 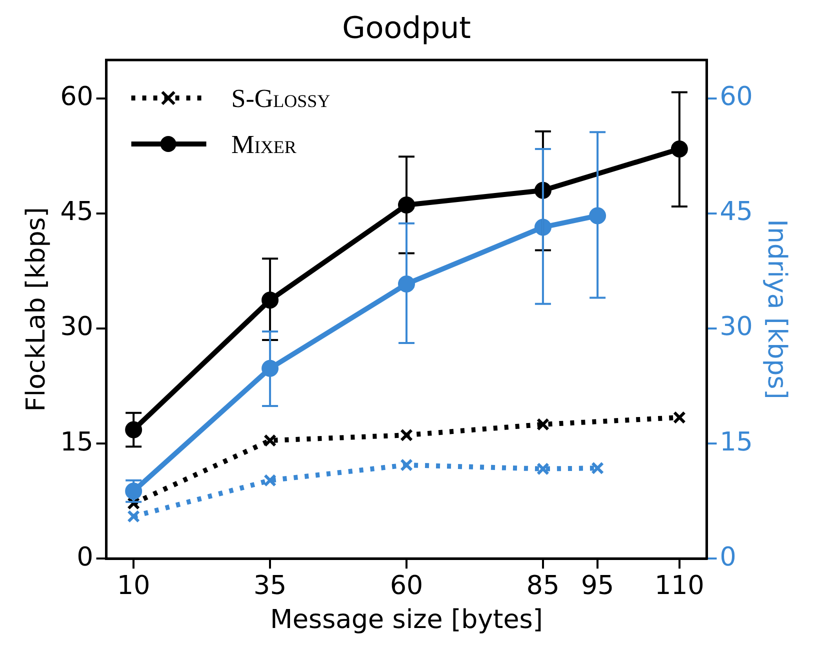 What do you see at coordinates (736, 327) in the screenshot?
I see `y2-tick-label: 30` at bounding box center [736, 327].